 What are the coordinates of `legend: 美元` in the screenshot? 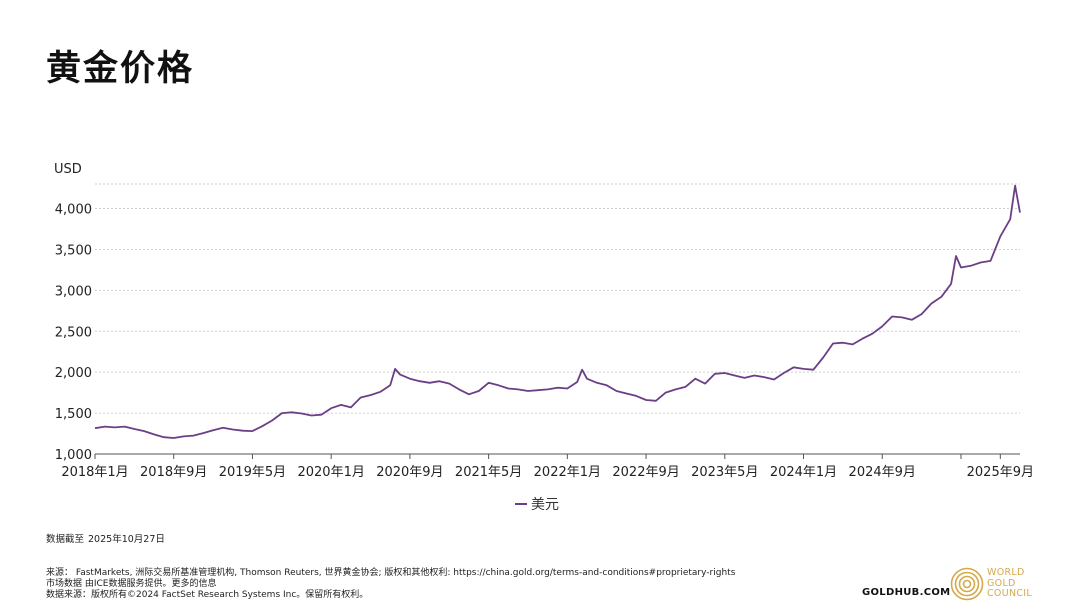 It's located at (537, 504).